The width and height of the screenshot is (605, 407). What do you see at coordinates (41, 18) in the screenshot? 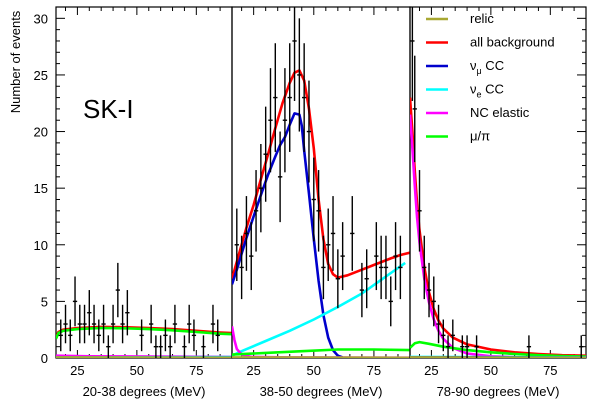
I see `y-tick-label: 30` at bounding box center [41, 18].